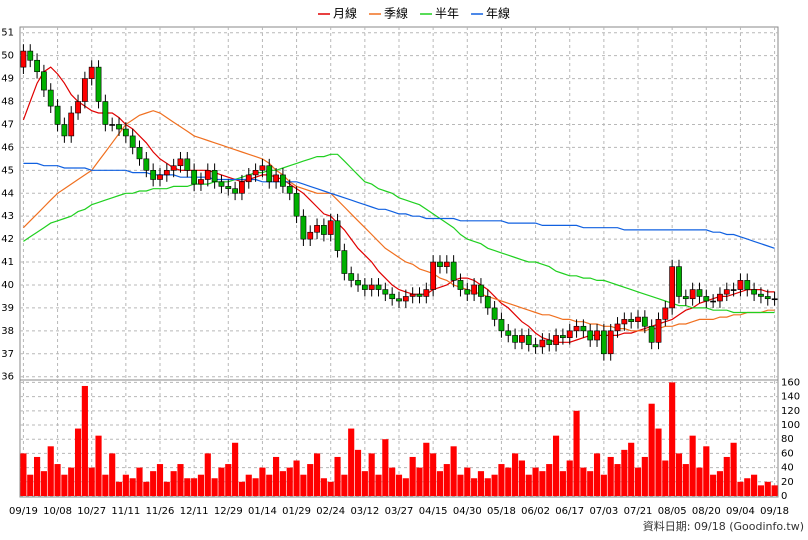  I want to click on legend-label: 月線, so click(345, 13).